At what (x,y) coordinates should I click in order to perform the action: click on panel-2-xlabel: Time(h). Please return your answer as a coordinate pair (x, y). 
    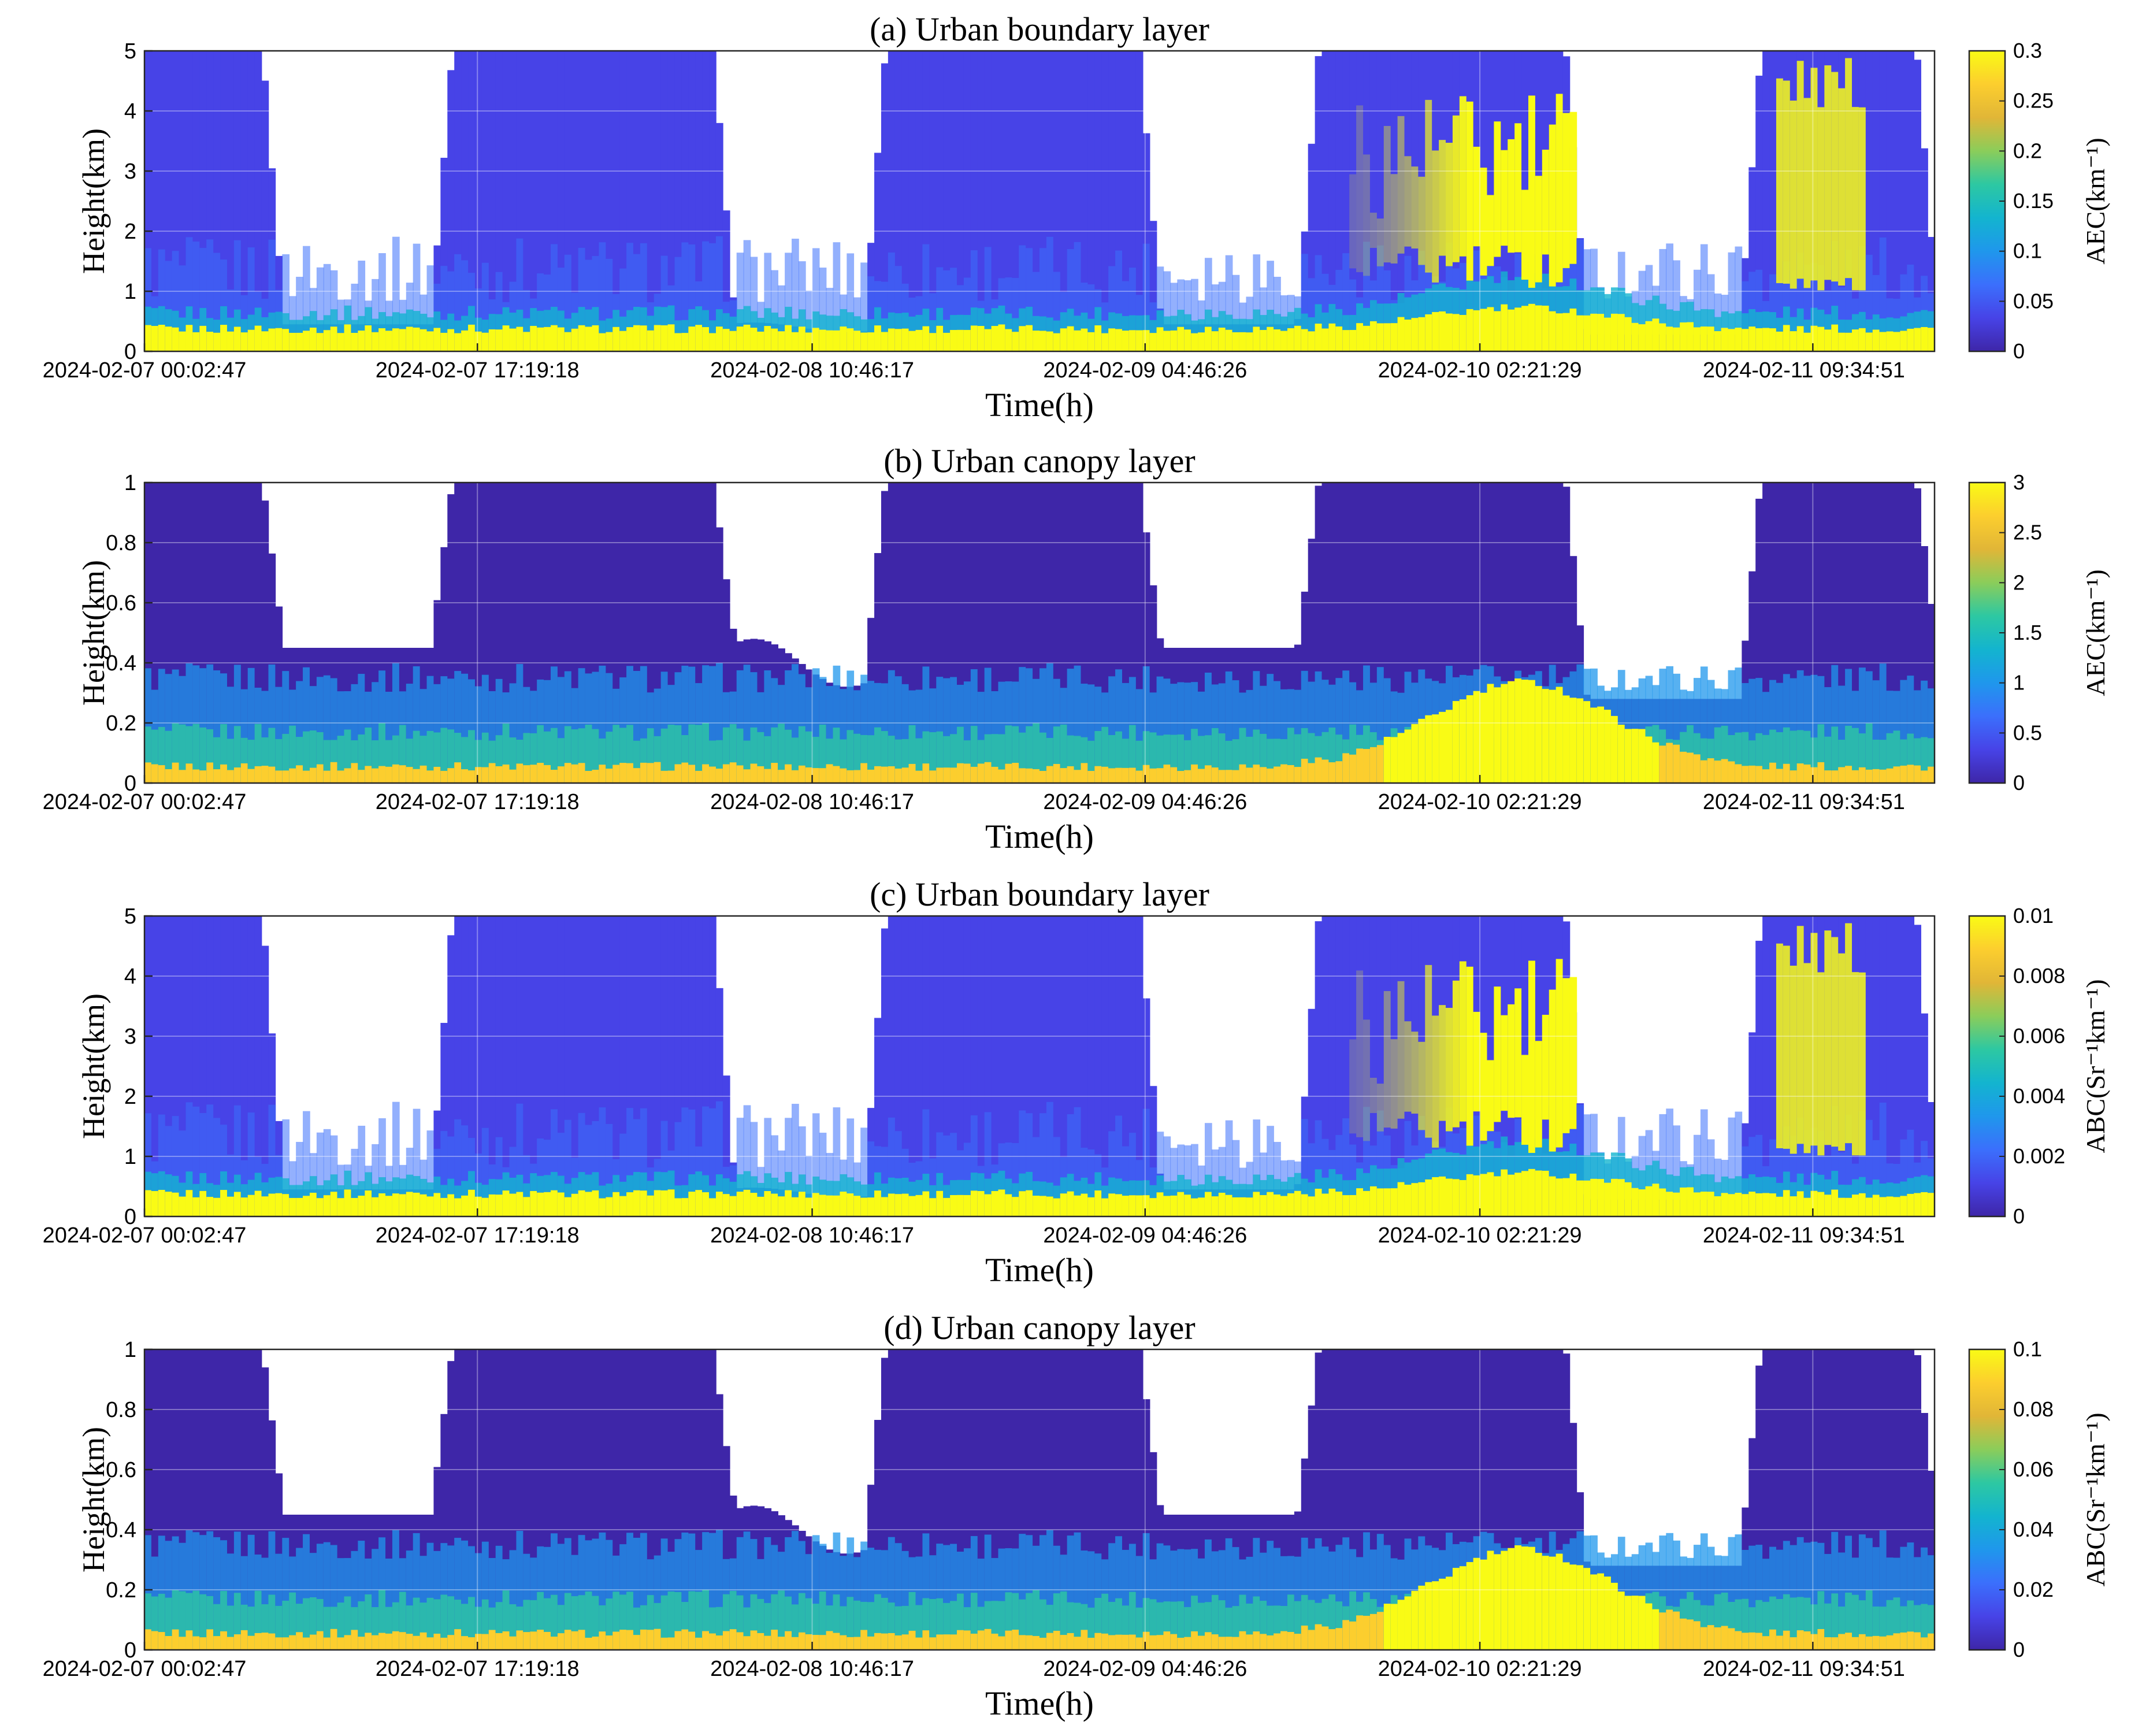
    Looking at the image, I should click on (1039, 1270).